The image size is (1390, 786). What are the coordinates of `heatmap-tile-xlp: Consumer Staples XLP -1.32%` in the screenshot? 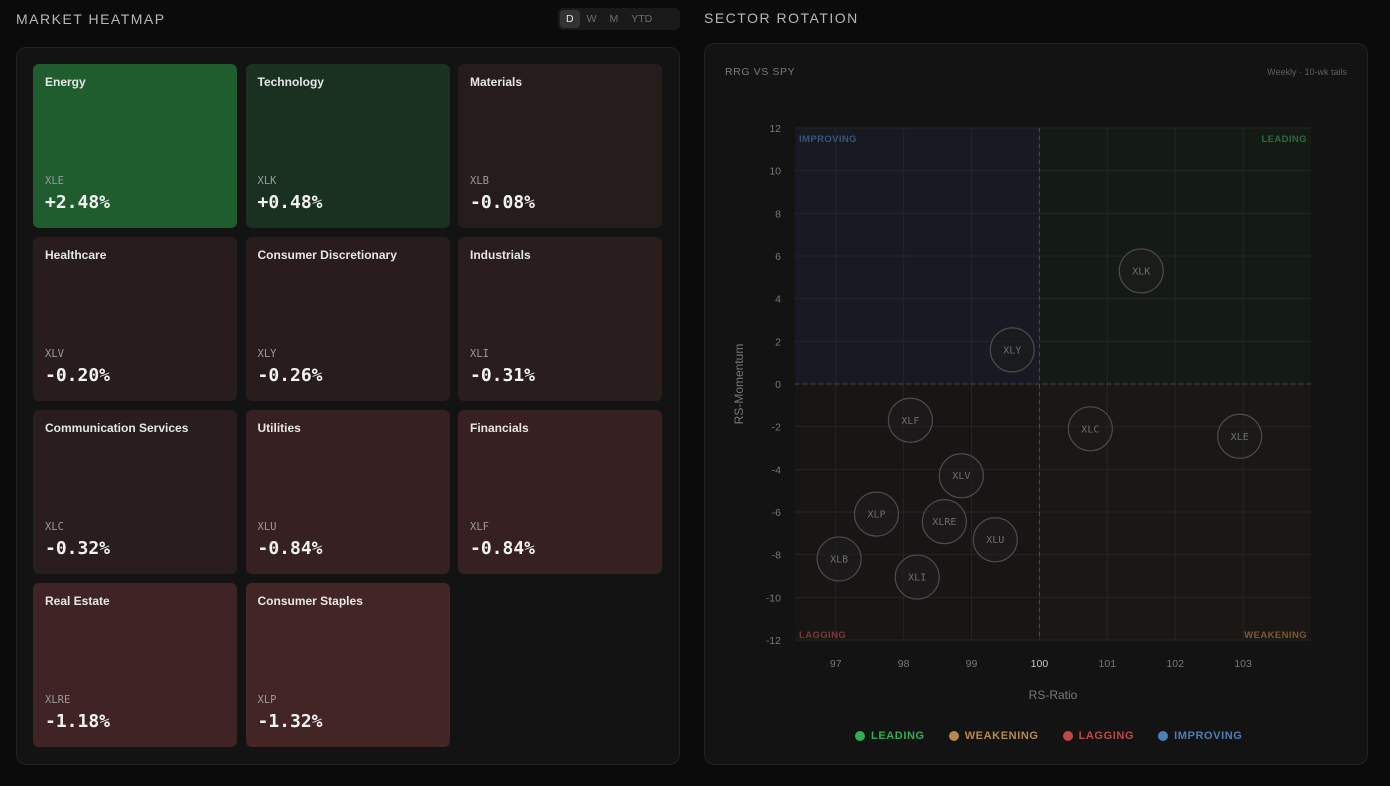 It's located at (347, 665).